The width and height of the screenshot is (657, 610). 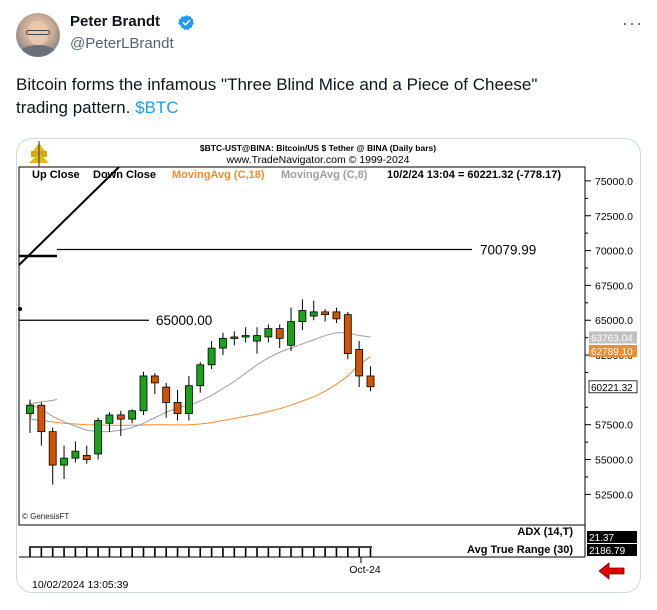 I want to click on ma18-line, so click(x=200, y=391).